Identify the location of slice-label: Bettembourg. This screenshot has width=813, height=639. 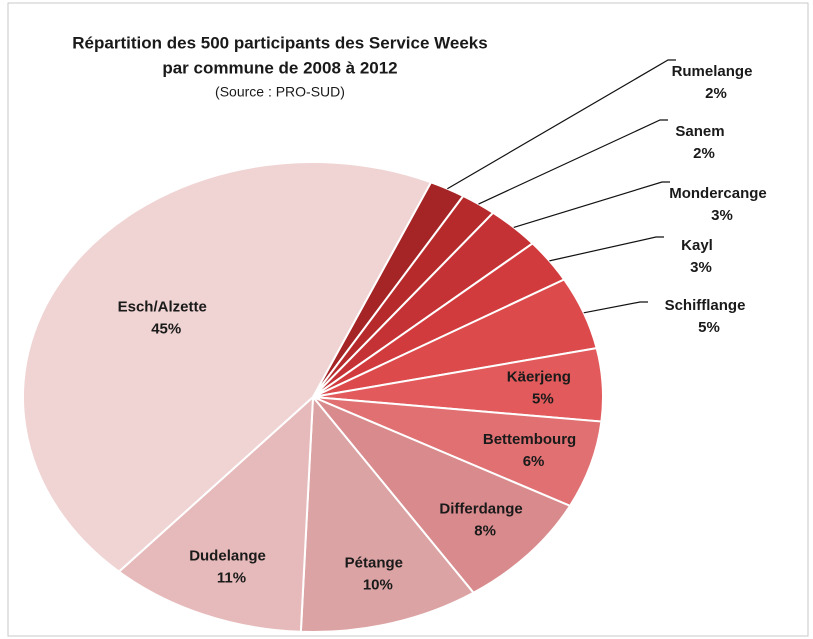
(529, 439).